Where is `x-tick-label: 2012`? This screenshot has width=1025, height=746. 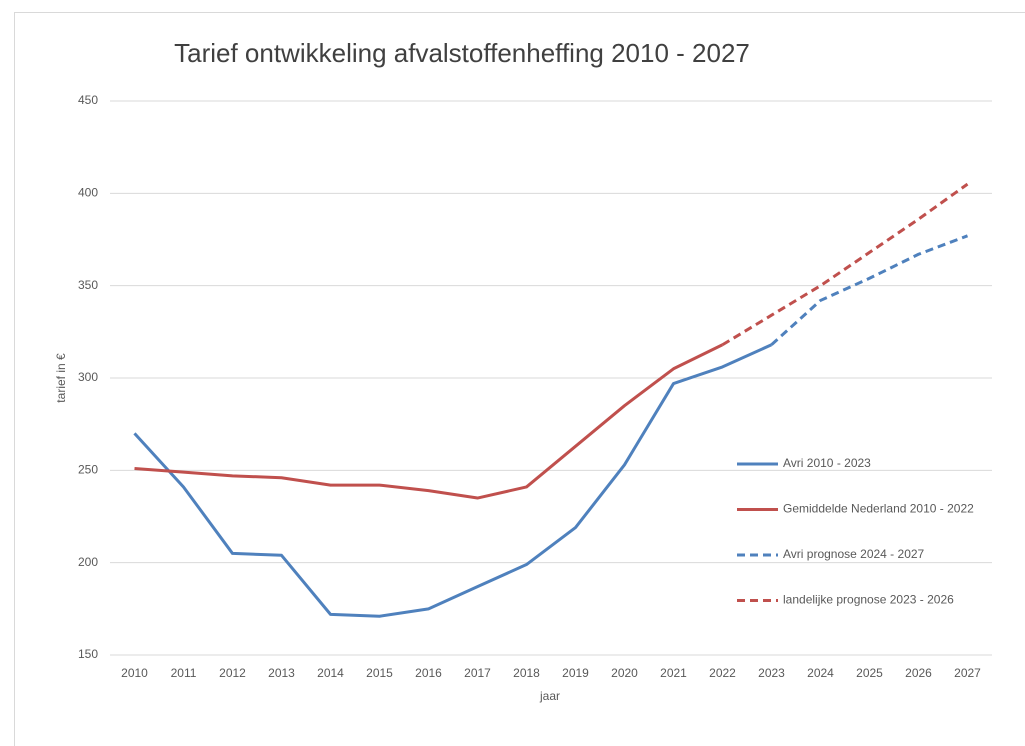 x-tick-label: 2012 is located at coordinates (232, 673).